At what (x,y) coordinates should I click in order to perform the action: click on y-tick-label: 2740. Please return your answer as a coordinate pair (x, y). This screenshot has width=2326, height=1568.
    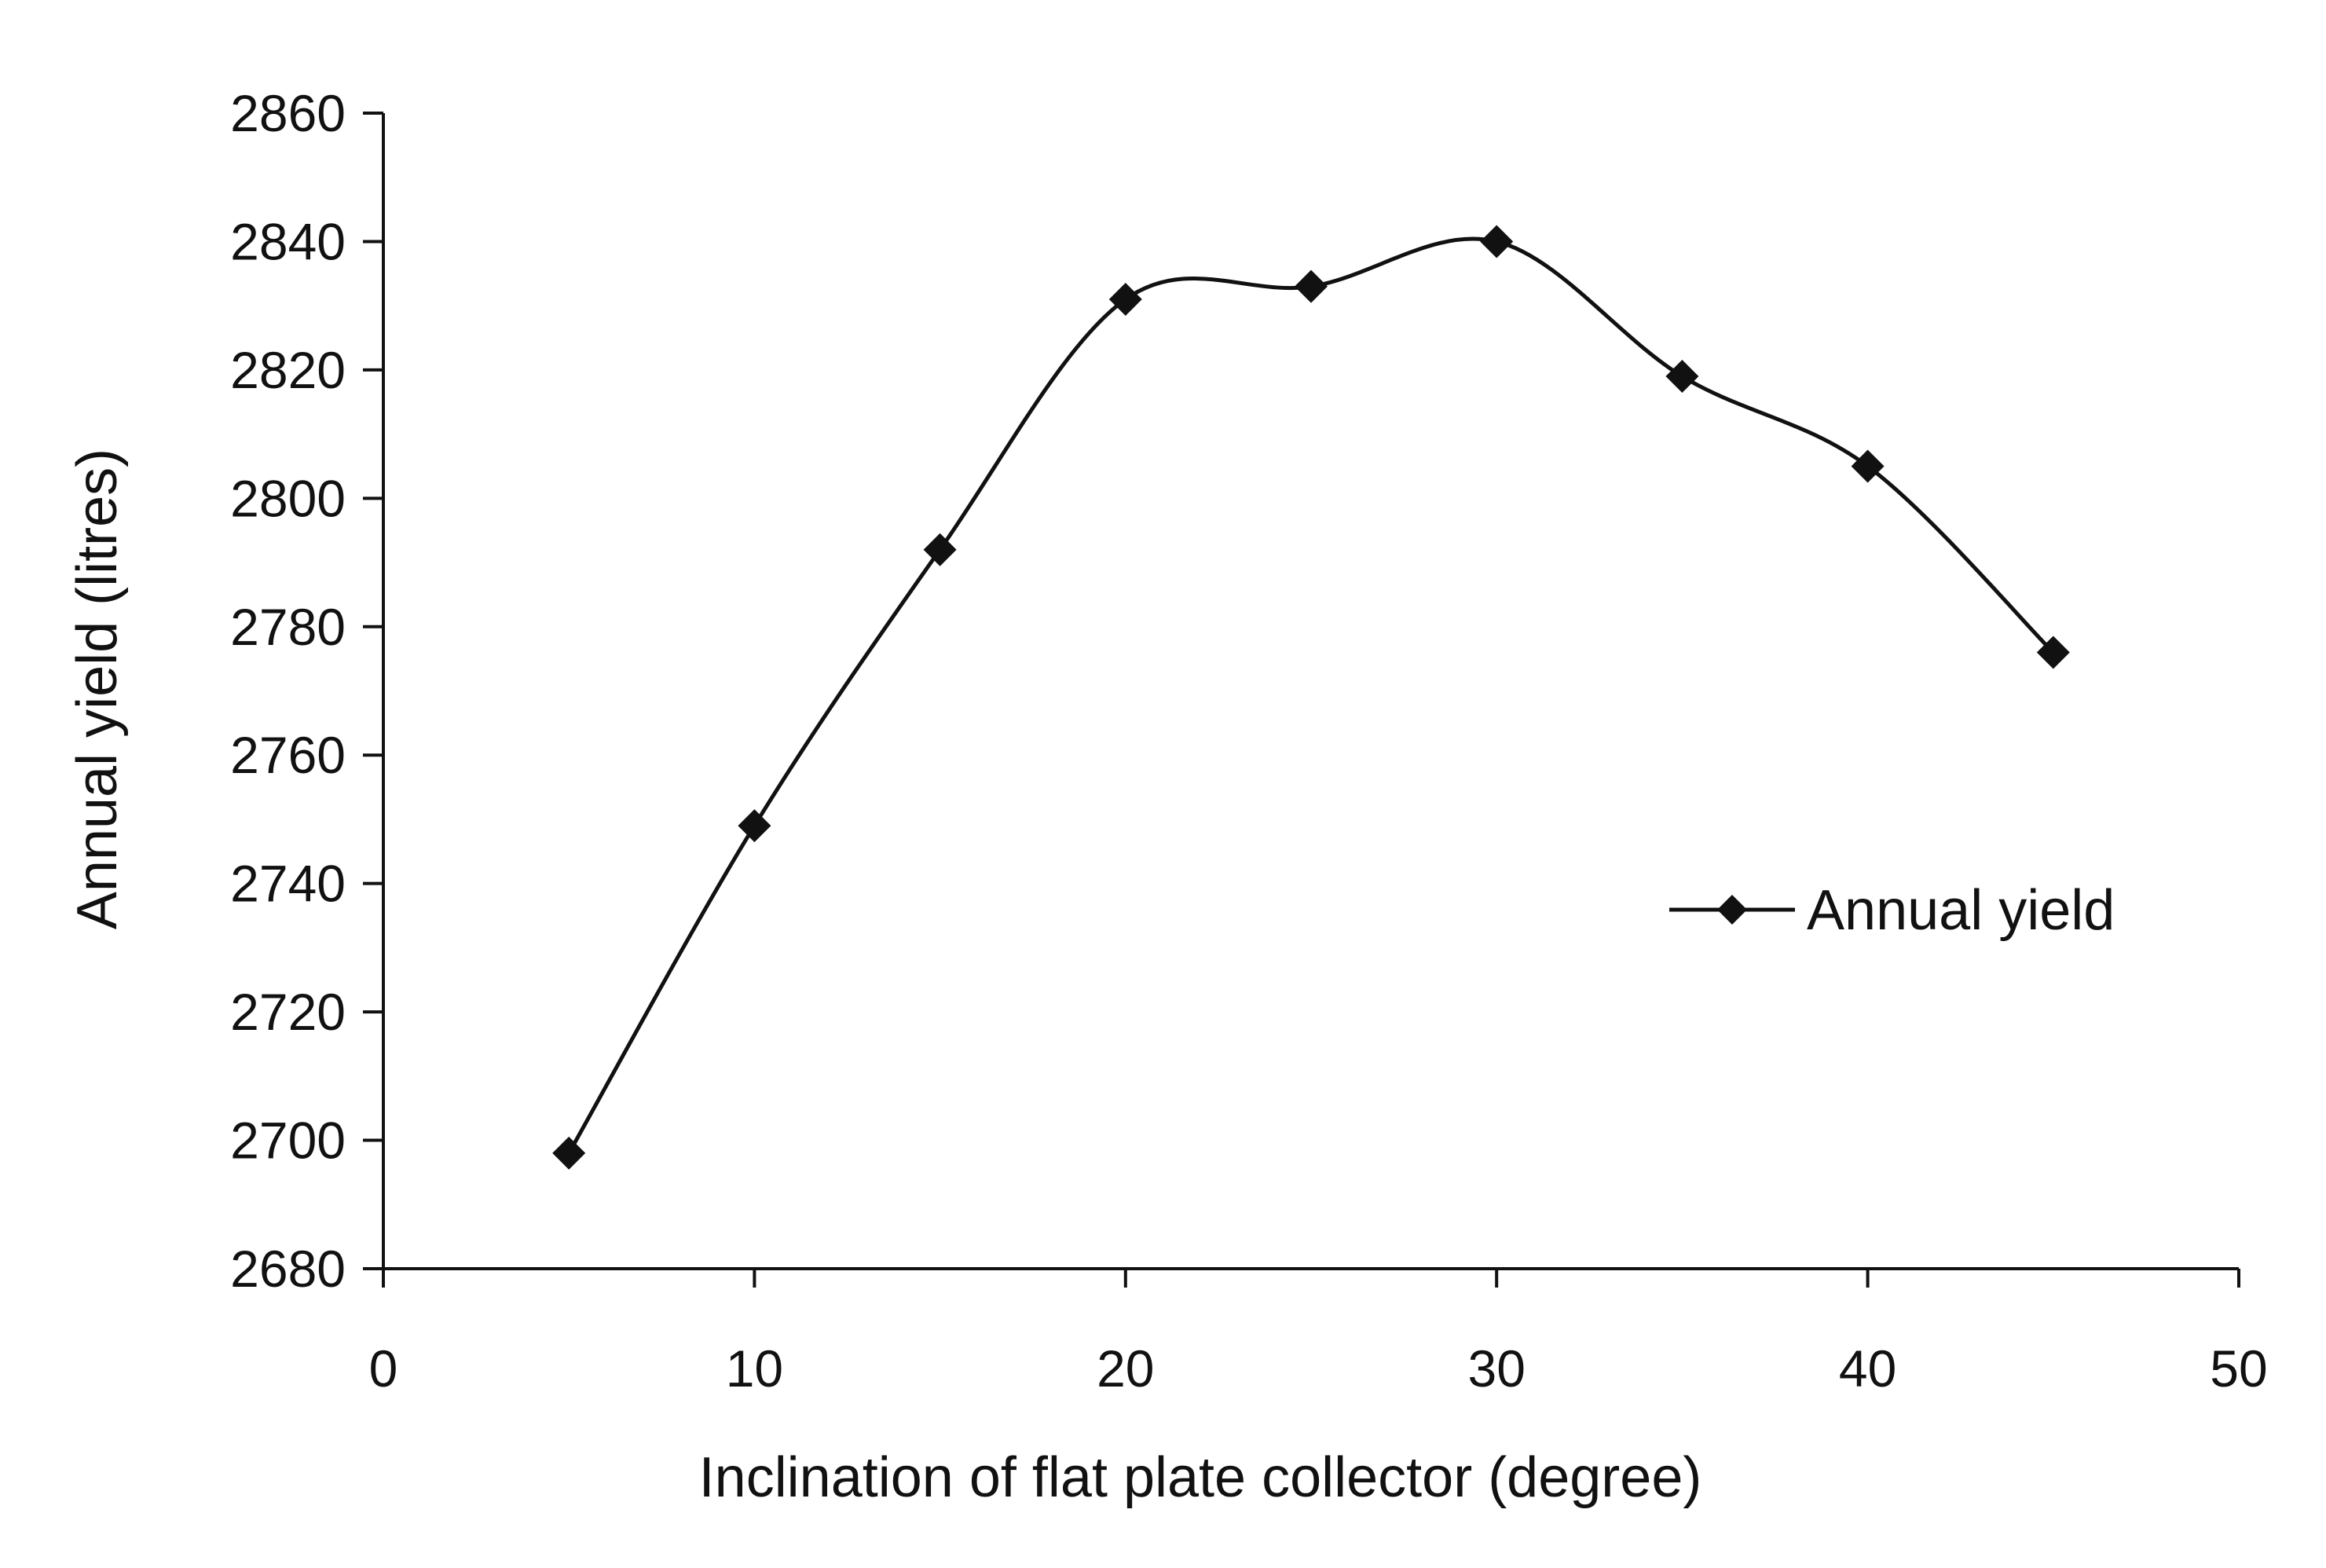
    Looking at the image, I should click on (288, 884).